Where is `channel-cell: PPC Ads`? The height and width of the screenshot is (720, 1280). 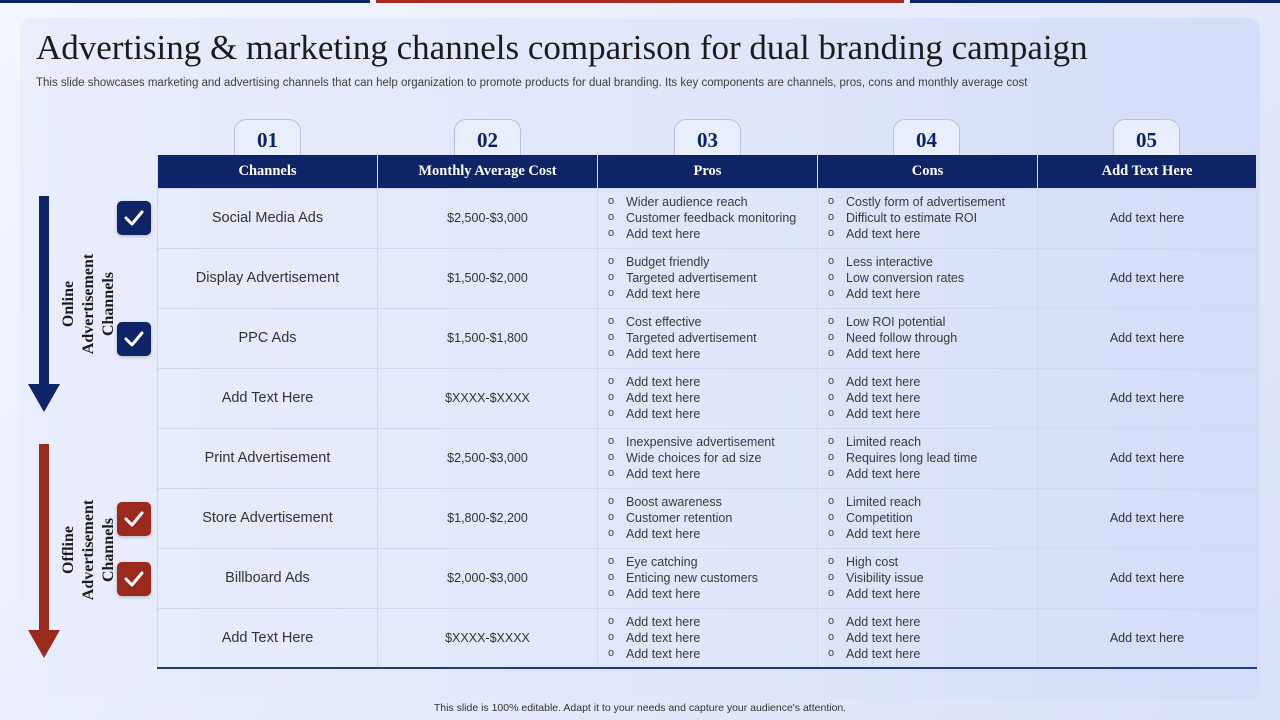
channel-cell: PPC Ads is located at coordinates (267, 338).